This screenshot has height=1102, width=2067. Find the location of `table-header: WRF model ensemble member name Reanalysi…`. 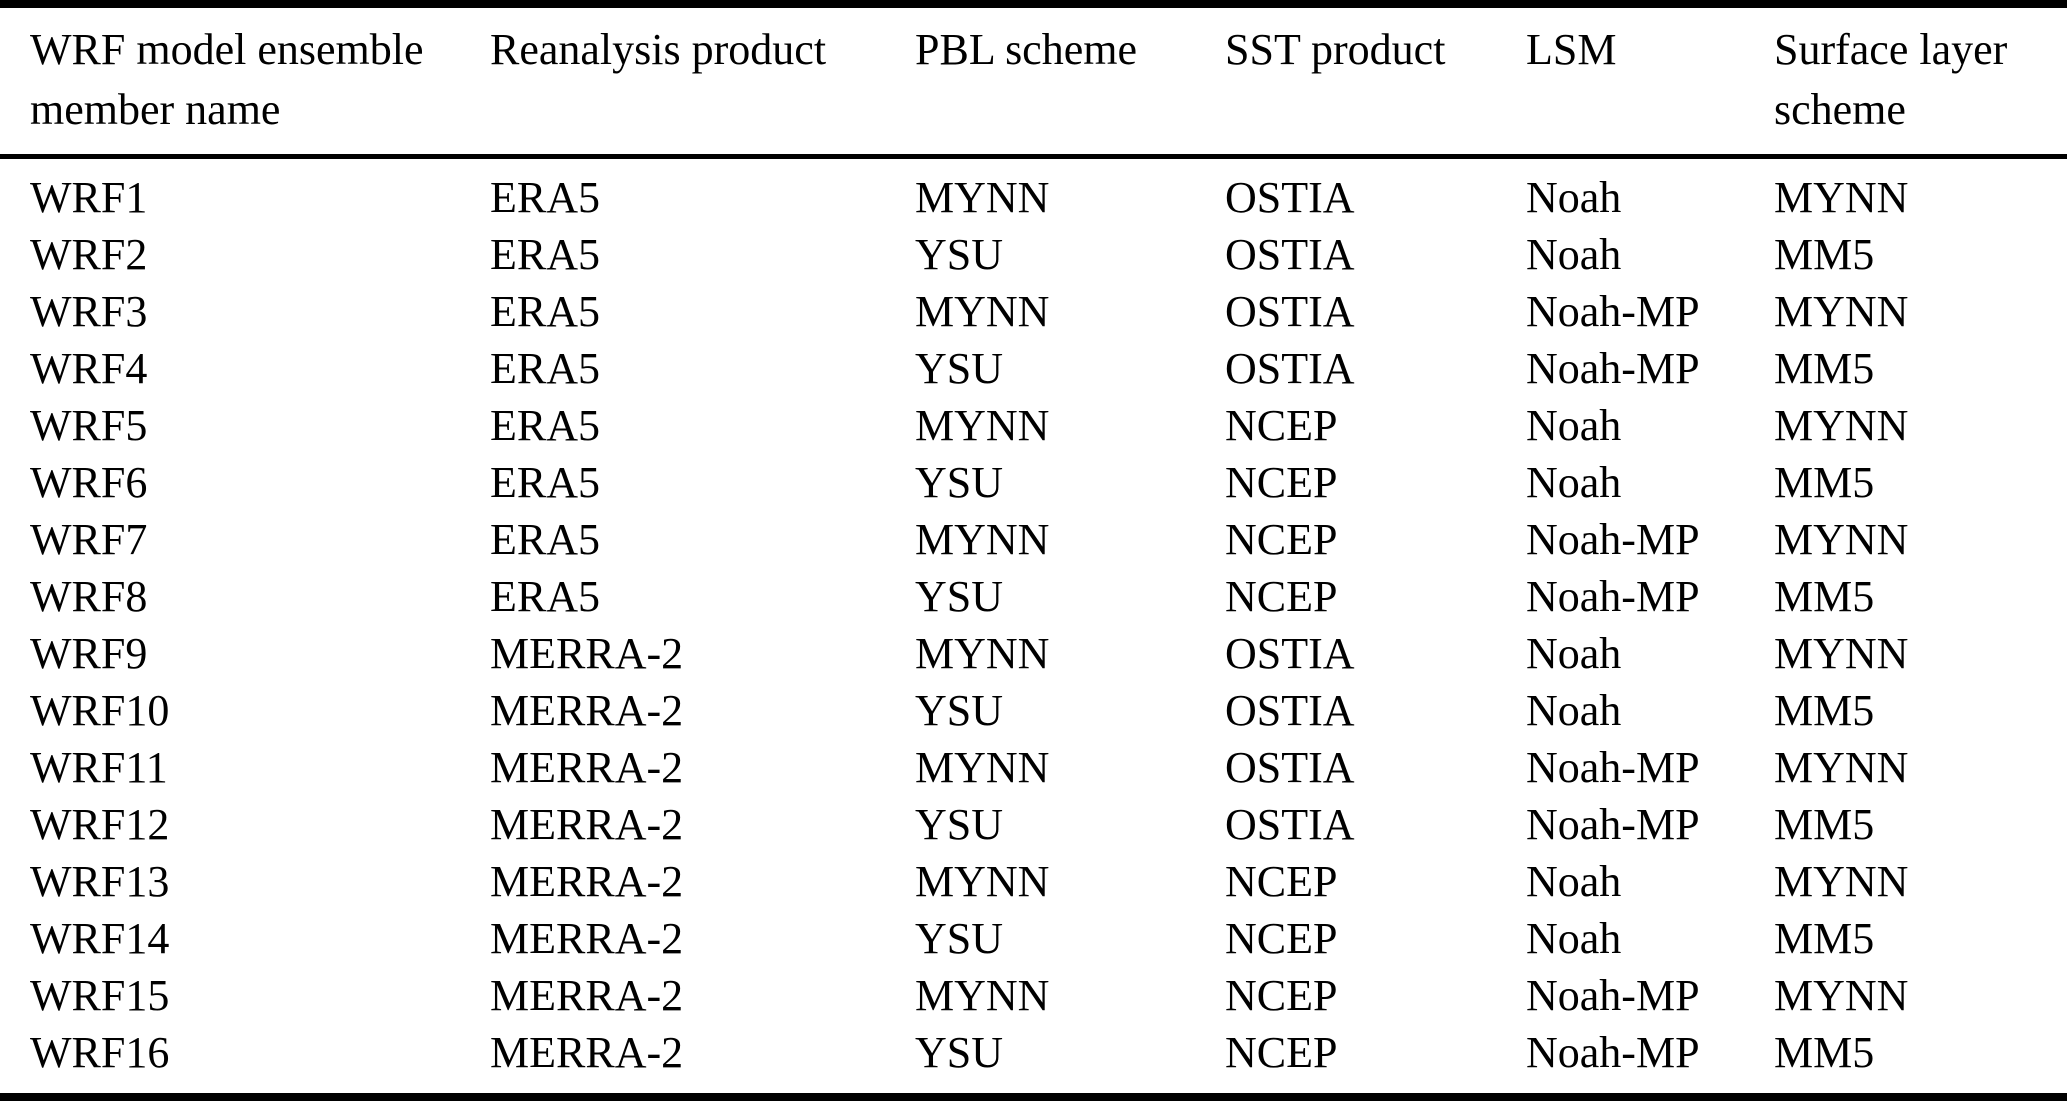

table-header: WRF model ensemble member name Reanalysi… is located at coordinates (1033, 81).